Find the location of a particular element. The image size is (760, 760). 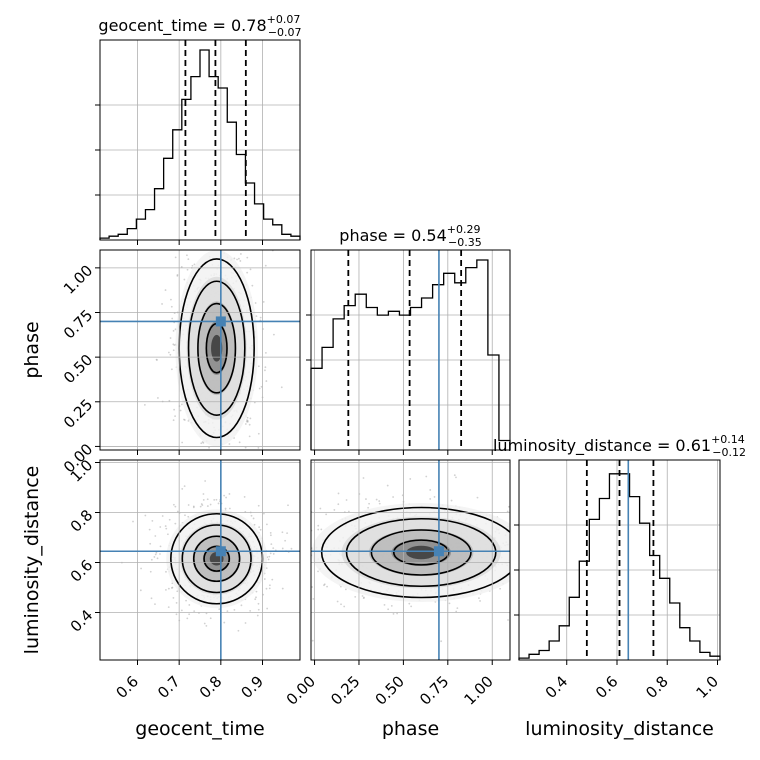

title-minus-error: −0.07 is located at coordinates (285, 32).